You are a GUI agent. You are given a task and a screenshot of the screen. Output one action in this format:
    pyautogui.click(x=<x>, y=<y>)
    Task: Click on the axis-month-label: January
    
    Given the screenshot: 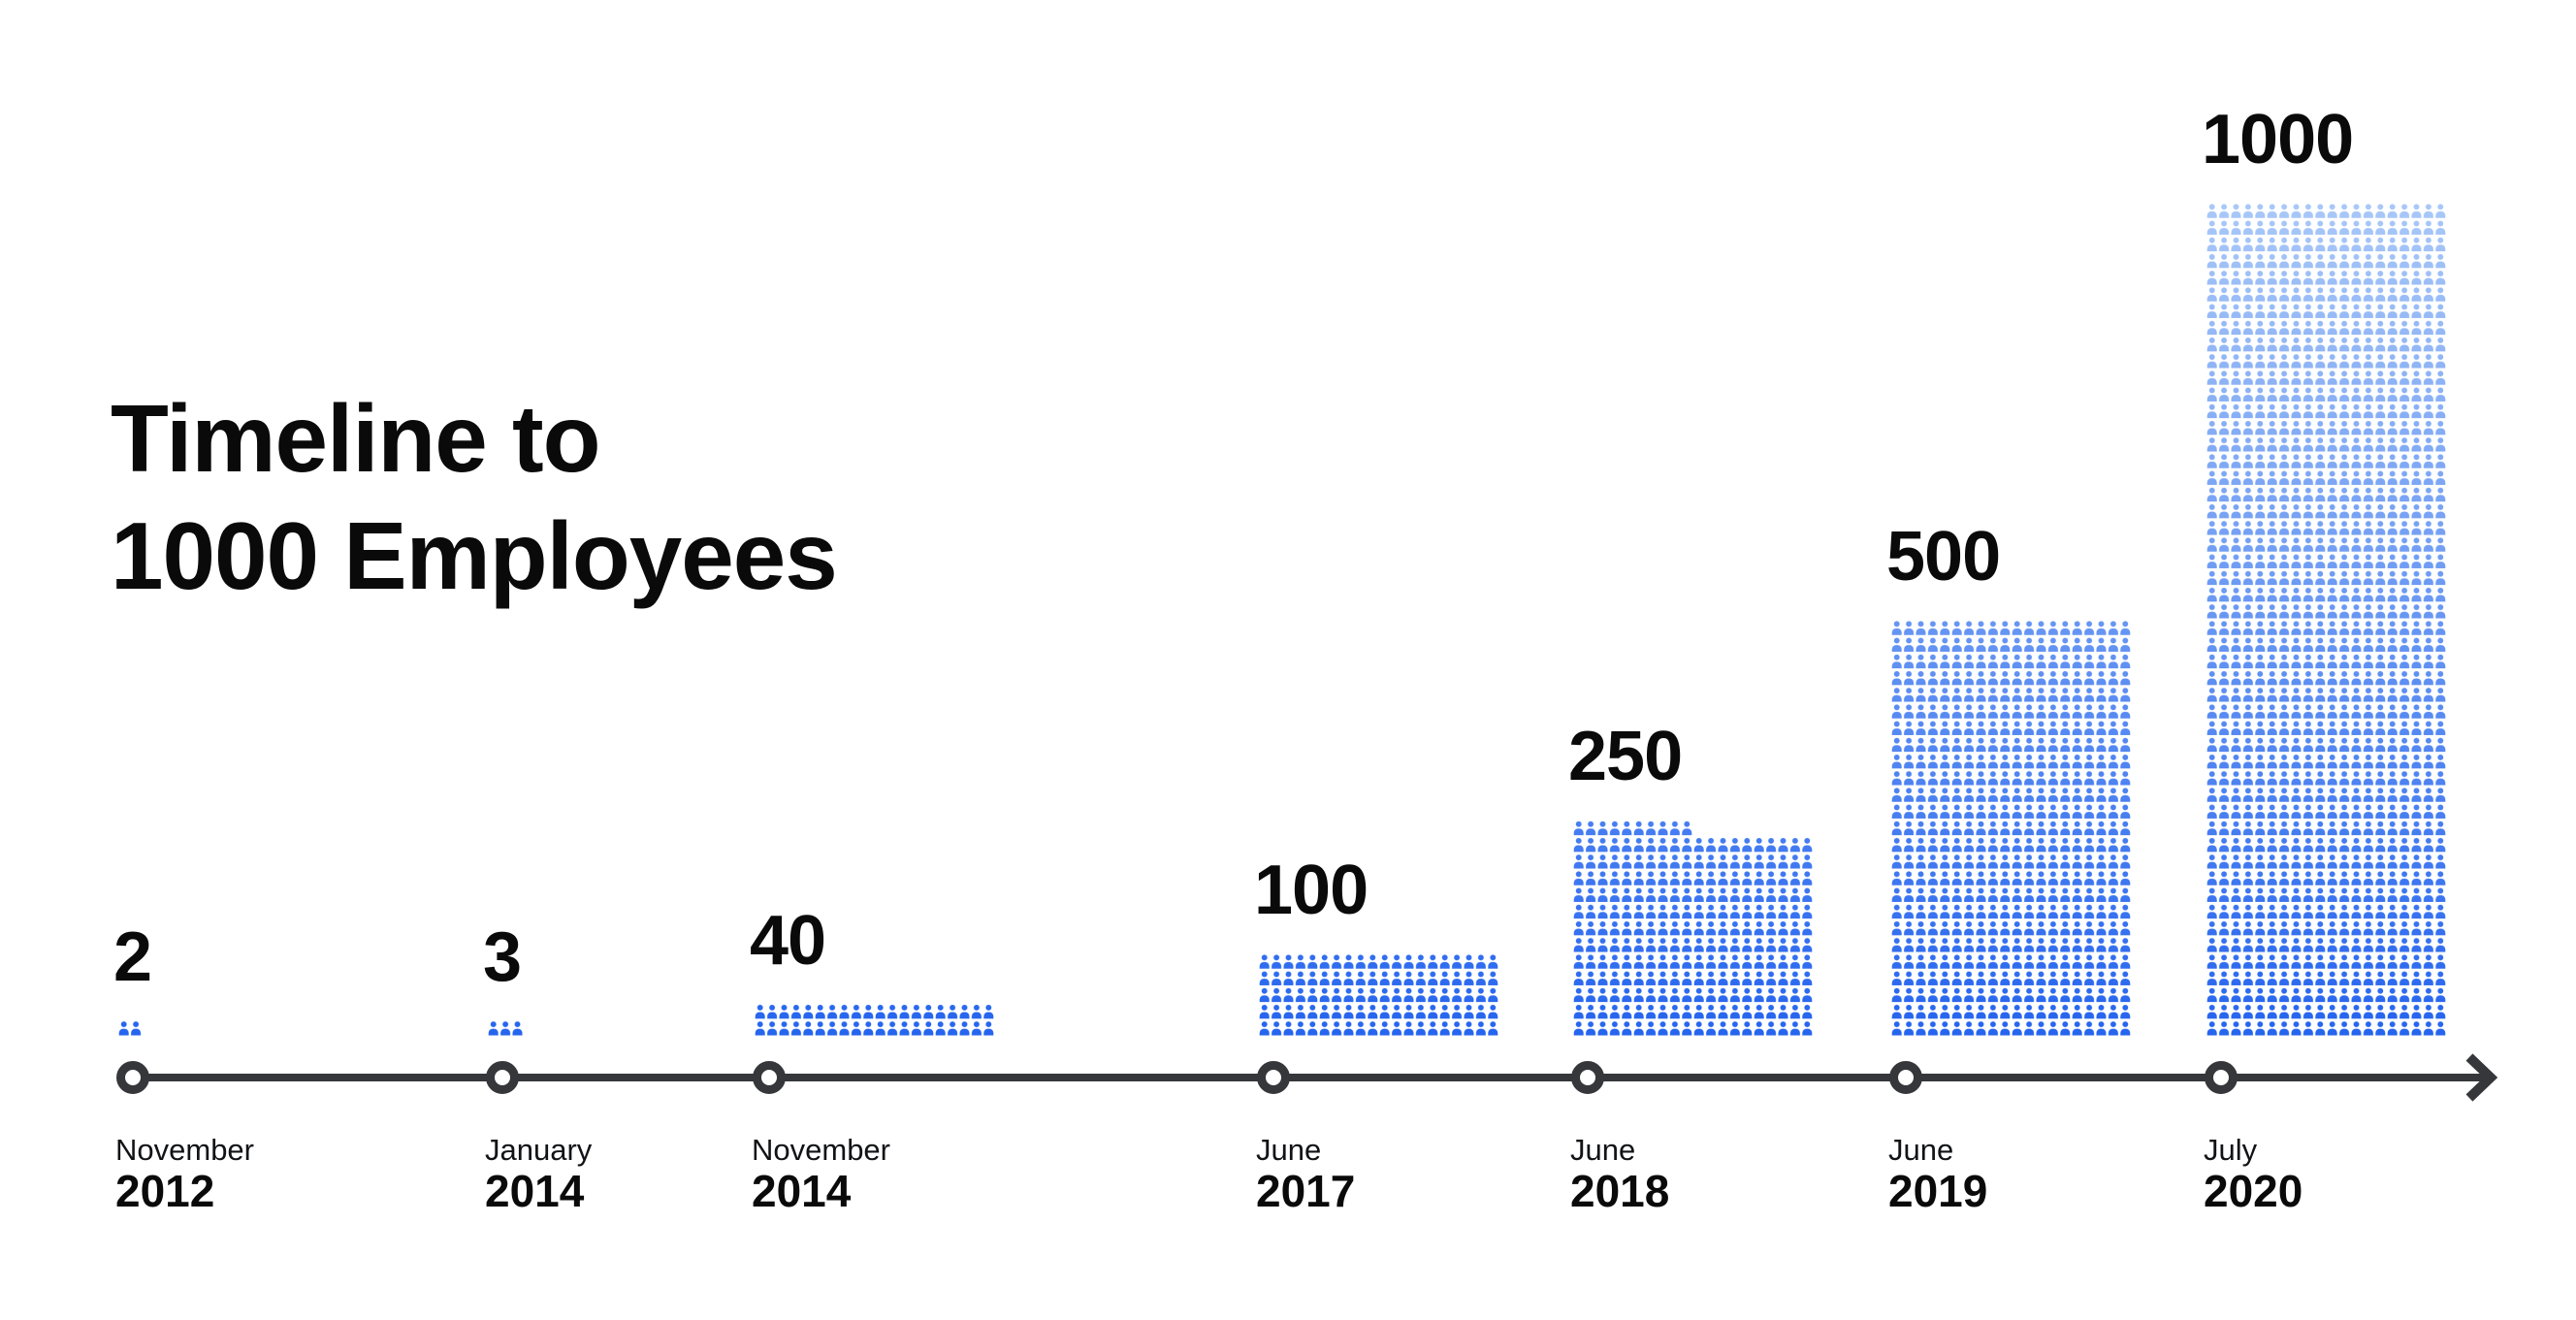 What is the action you would take?
    pyautogui.click(x=539, y=1150)
    